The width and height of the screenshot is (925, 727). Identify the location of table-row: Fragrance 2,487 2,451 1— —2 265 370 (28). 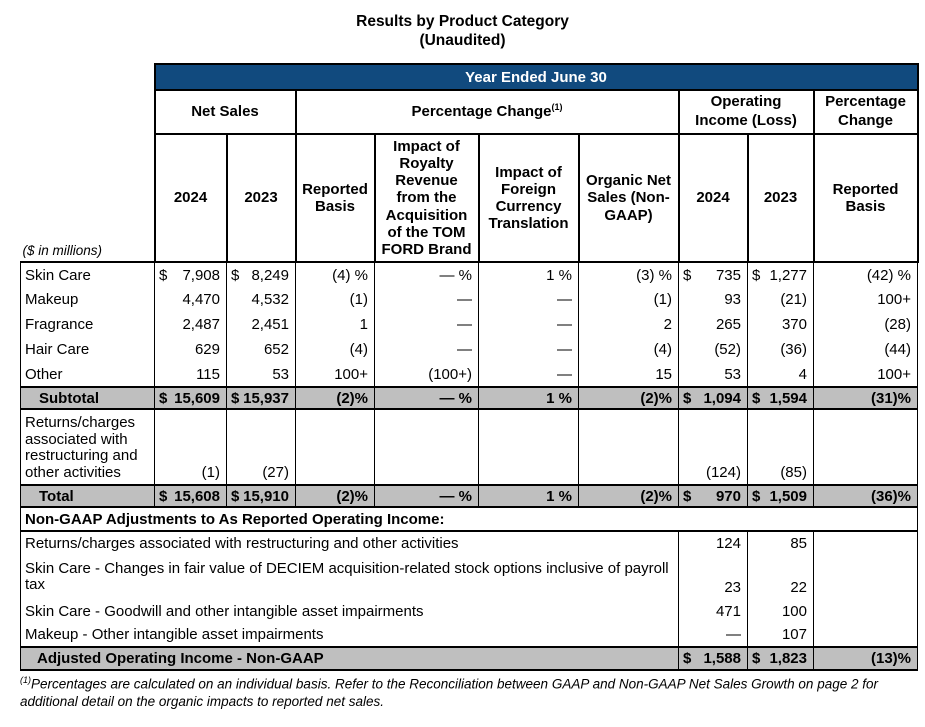
(469, 325).